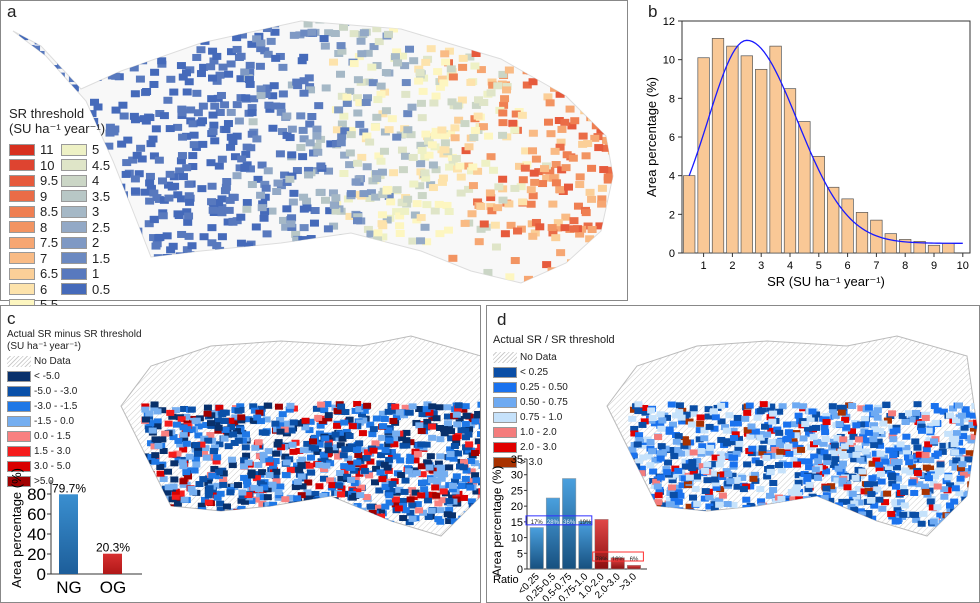 The image size is (980, 603). What do you see at coordinates (85, 197) in the screenshot?
I see `legend-item: 3.5` at bounding box center [85, 197].